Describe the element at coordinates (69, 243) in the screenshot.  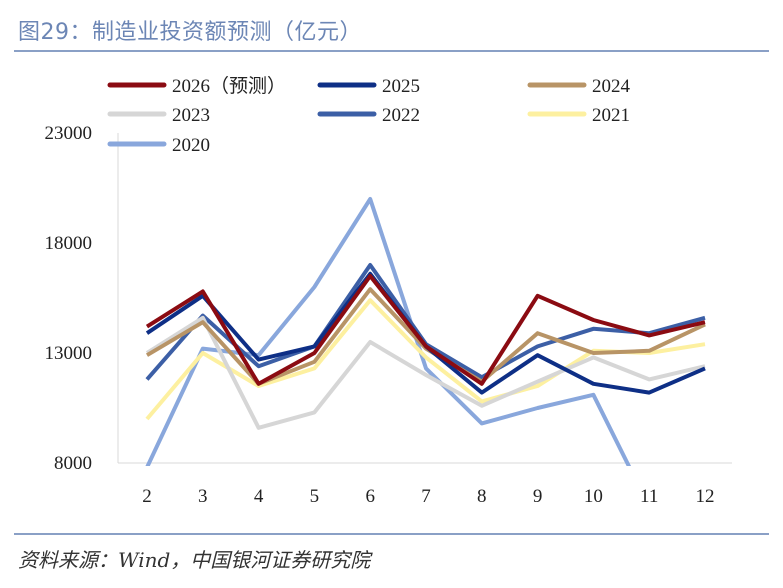
I see `y-tick-label: 18000` at that location.